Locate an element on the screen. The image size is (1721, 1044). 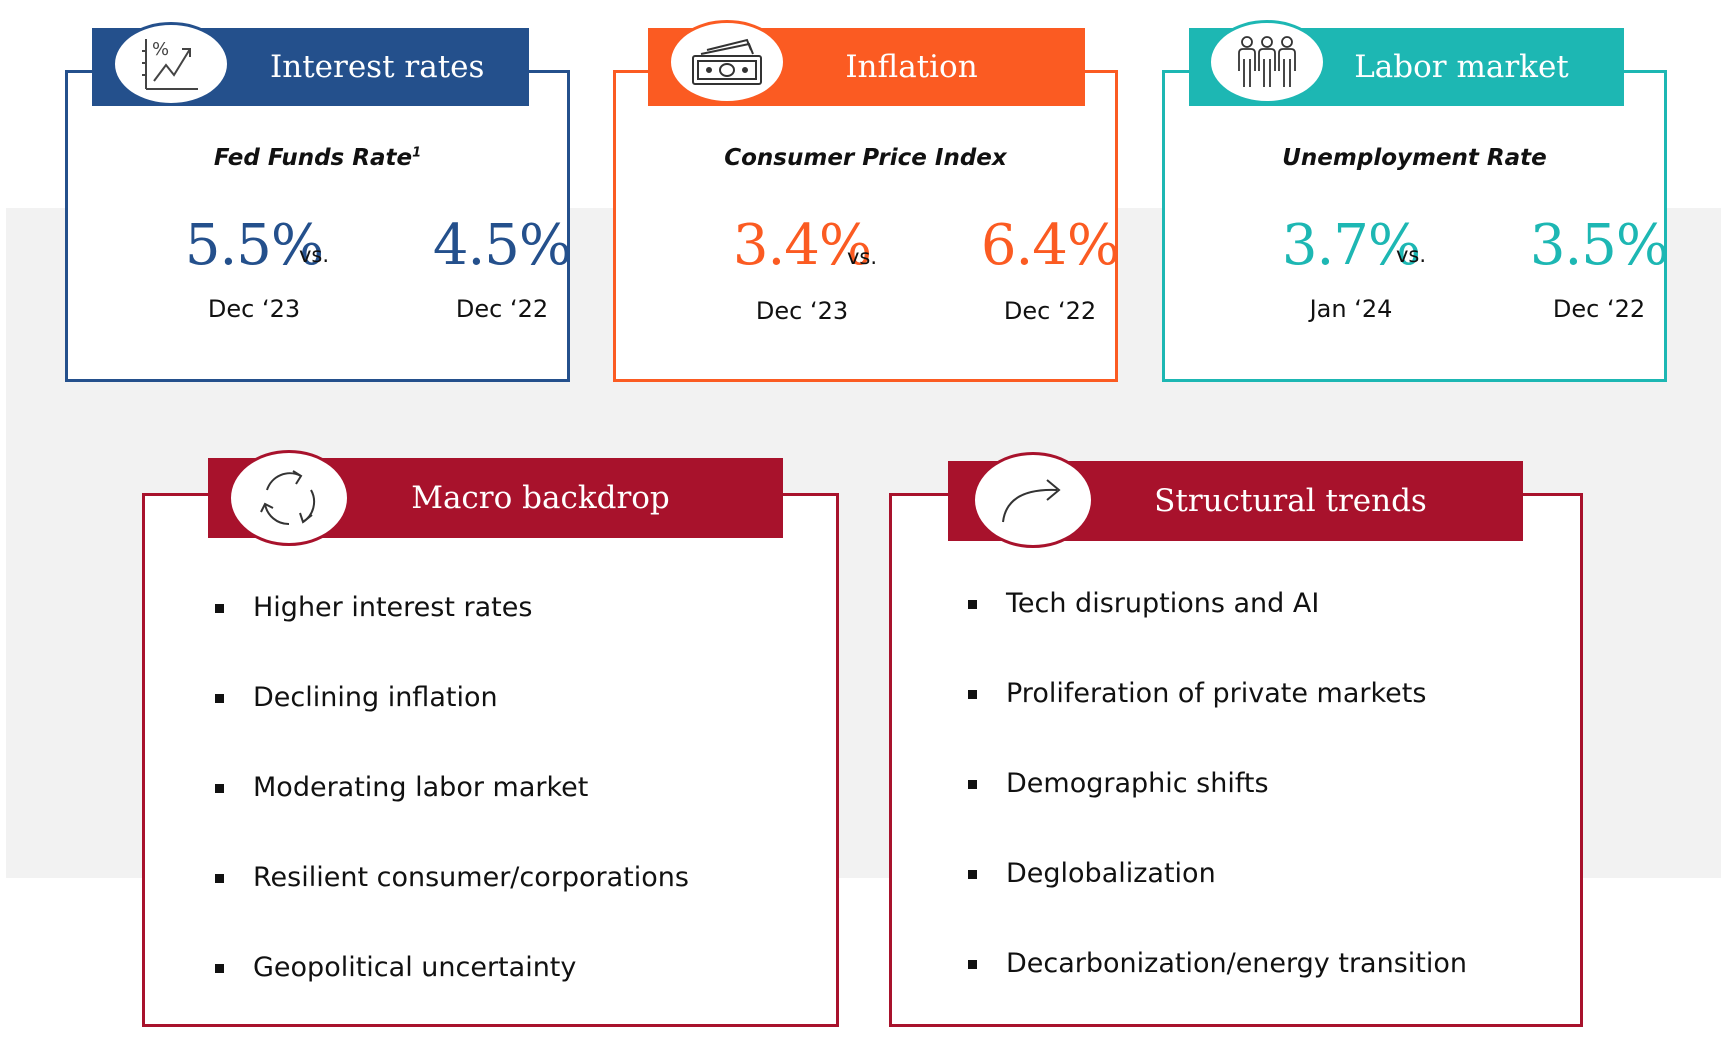
banknotes-icon is located at coordinates (727, 61).